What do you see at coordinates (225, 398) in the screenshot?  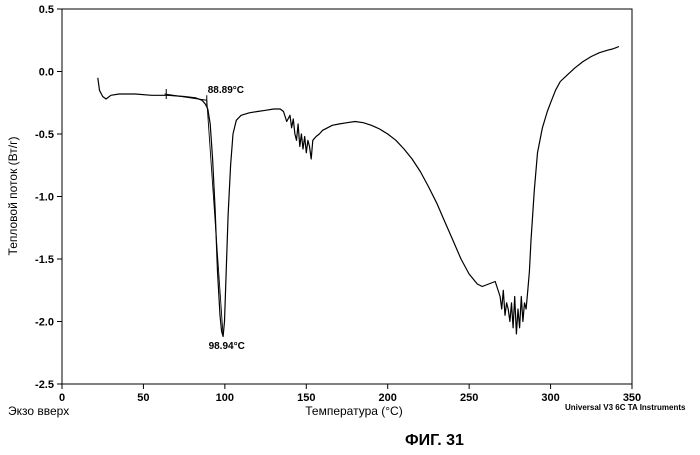 I see `x-tick-label: 100` at bounding box center [225, 398].